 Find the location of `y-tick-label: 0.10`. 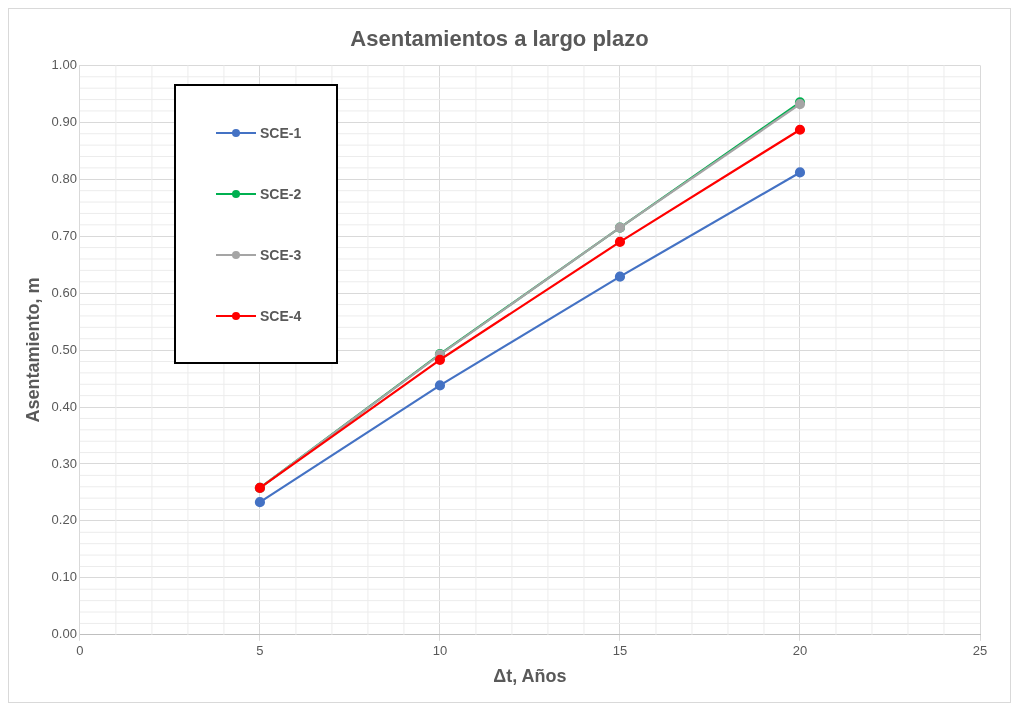

y-tick-label: 0.10 is located at coordinates (64, 577).